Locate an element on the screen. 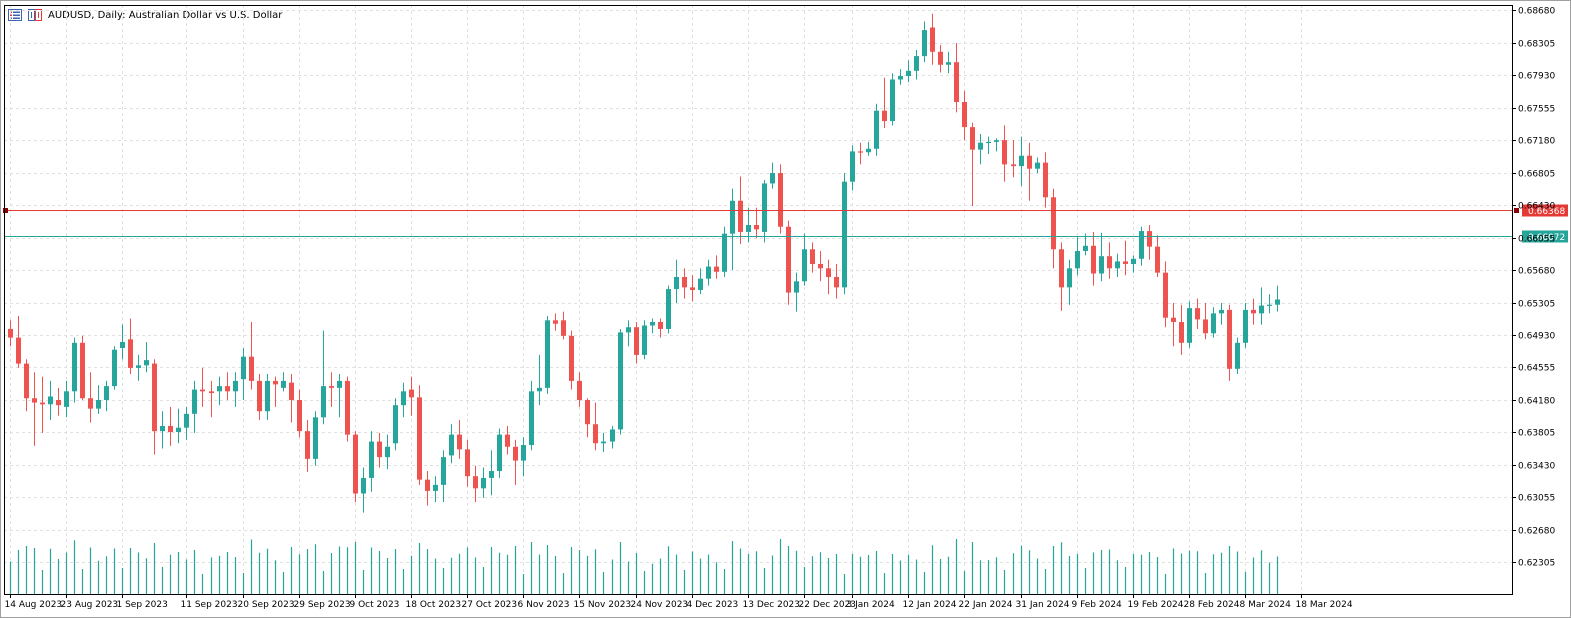 The image size is (1571, 618). horizontal-levels: 0.66368 0.66072 is located at coordinates (785, 224).